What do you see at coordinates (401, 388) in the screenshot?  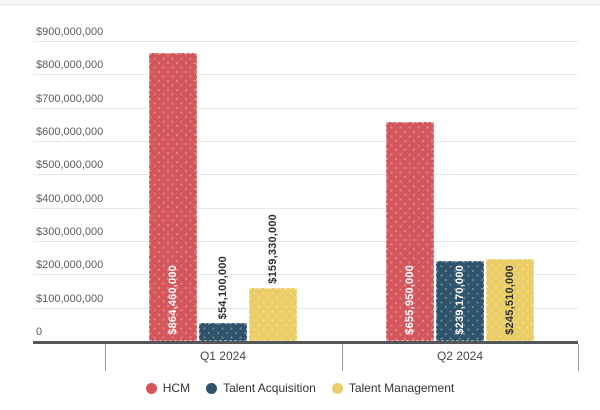 I see `legend-label-talent-management: Talent Management` at bounding box center [401, 388].